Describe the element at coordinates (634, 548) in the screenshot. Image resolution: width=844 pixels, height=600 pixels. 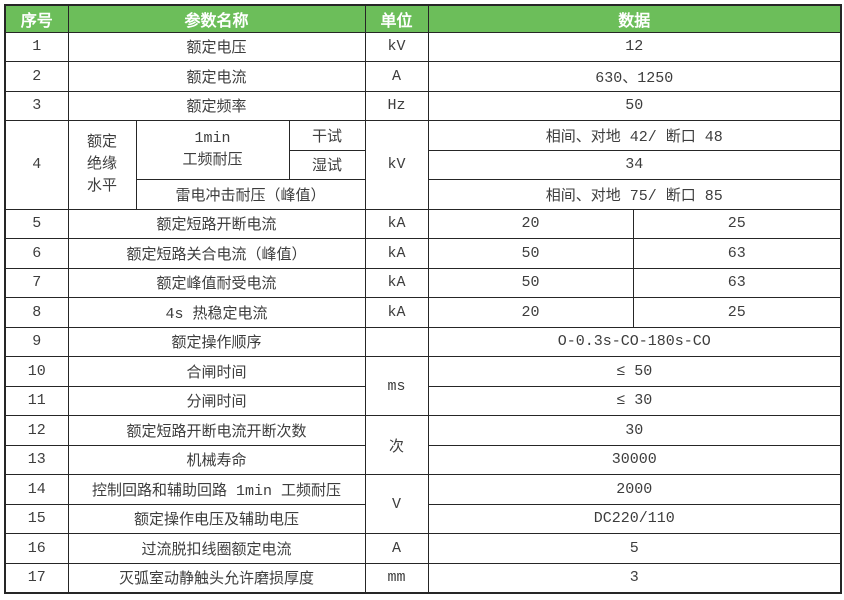
I see `row16-data: 5` at that location.